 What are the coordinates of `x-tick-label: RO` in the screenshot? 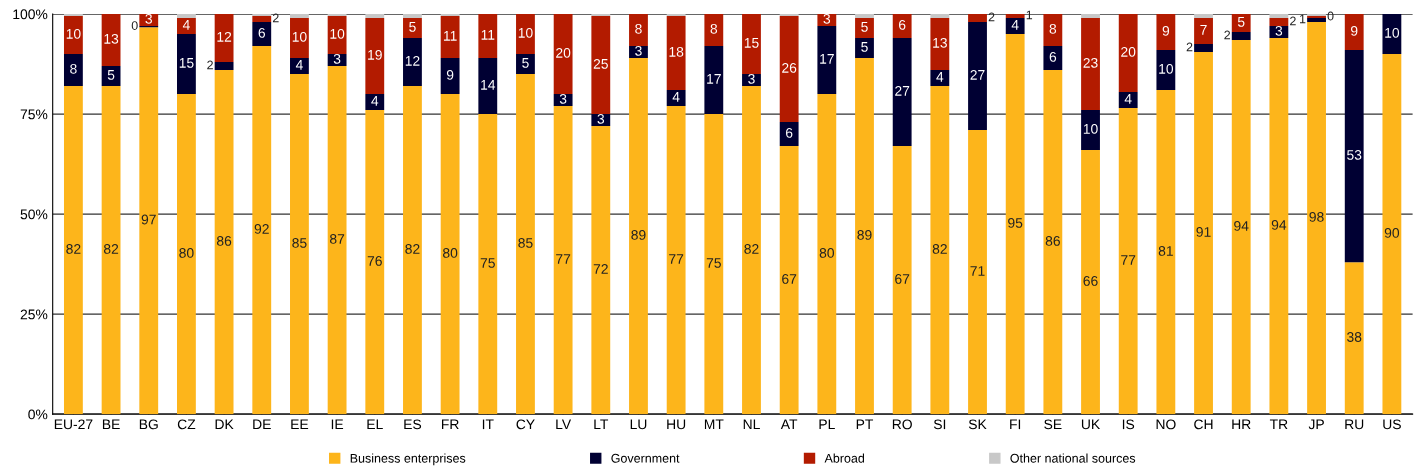 It's located at (902, 424).